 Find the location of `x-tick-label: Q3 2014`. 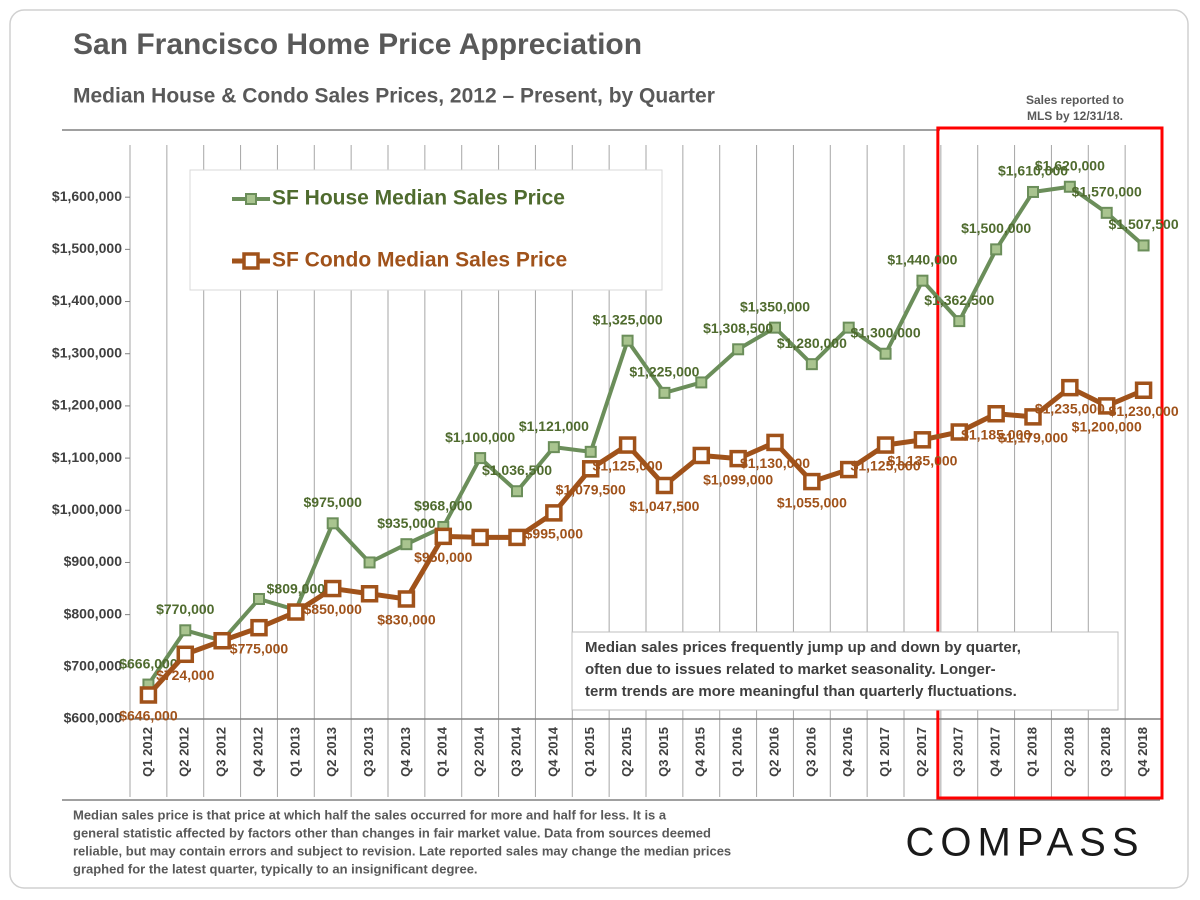

x-tick-label: Q3 2014 is located at coordinates (515, 751).